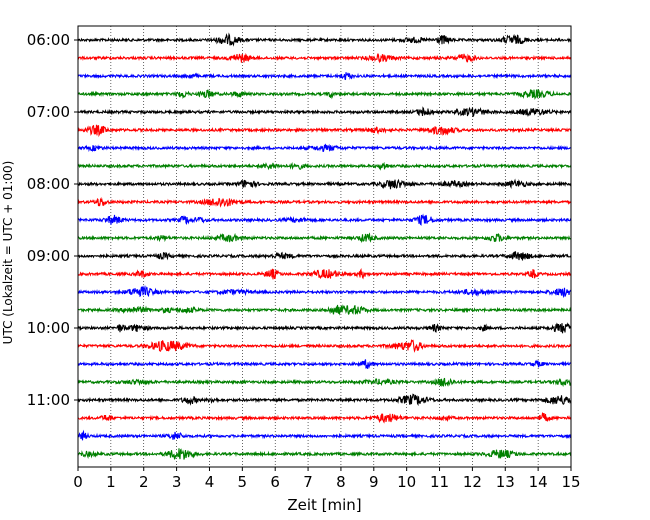  What do you see at coordinates (570, 482) in the screenshot?
I see `x-tick-label: 15` at bounding box center [570, 482].